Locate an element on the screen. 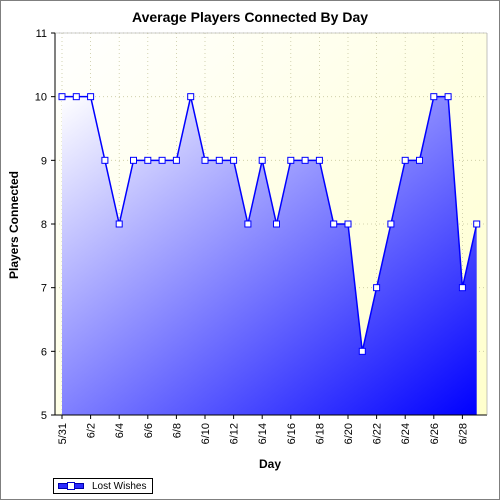 The width and height of the screenshot is (500, 500). x-axis-label: Day is located at coordinates (269, 464).